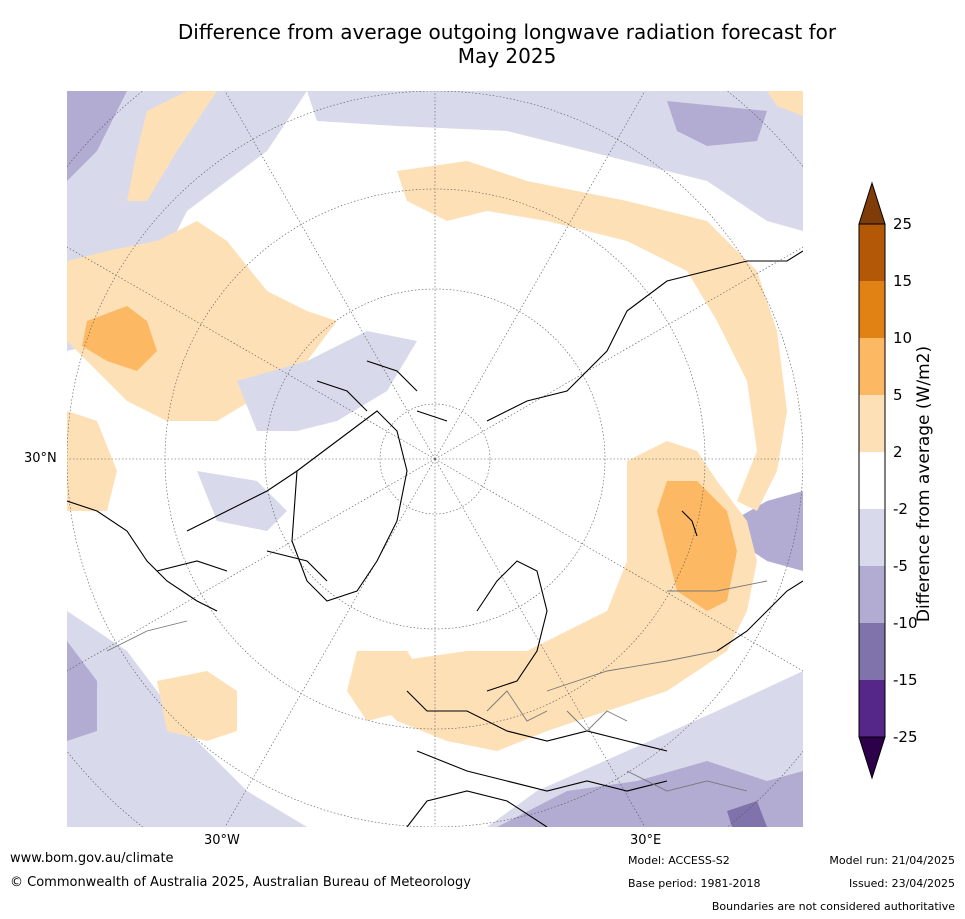 Image resolution: width=965 pixels, height=919 pixels. I want to click on lat-label-30n: 30°N, so click(40, 458).